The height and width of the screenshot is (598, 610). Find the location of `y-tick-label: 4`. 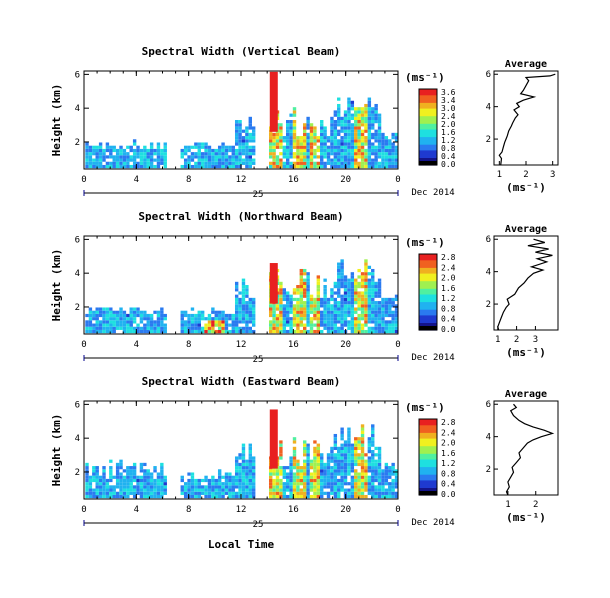

y-tick-label: 4 is located at coordinates (77, 439).